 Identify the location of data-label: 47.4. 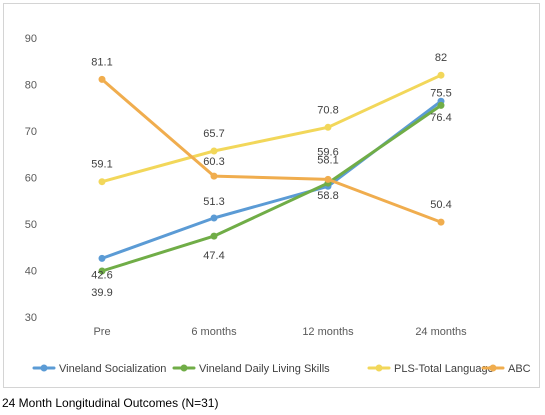
(213, 256).